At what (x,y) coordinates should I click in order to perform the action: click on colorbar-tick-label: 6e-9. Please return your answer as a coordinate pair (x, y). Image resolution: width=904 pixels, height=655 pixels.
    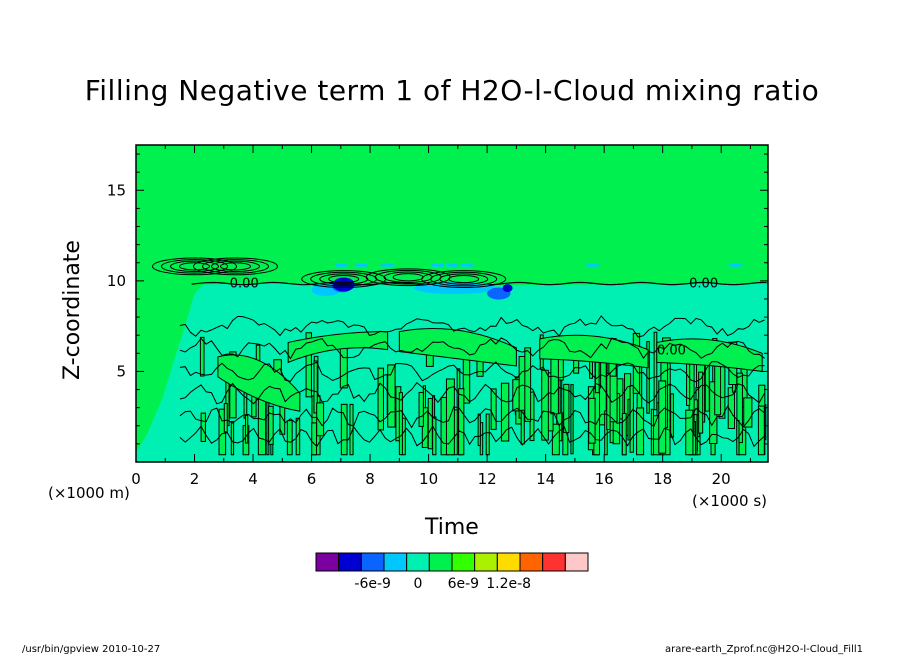
    Looking at the image, I should click on (463, 584).